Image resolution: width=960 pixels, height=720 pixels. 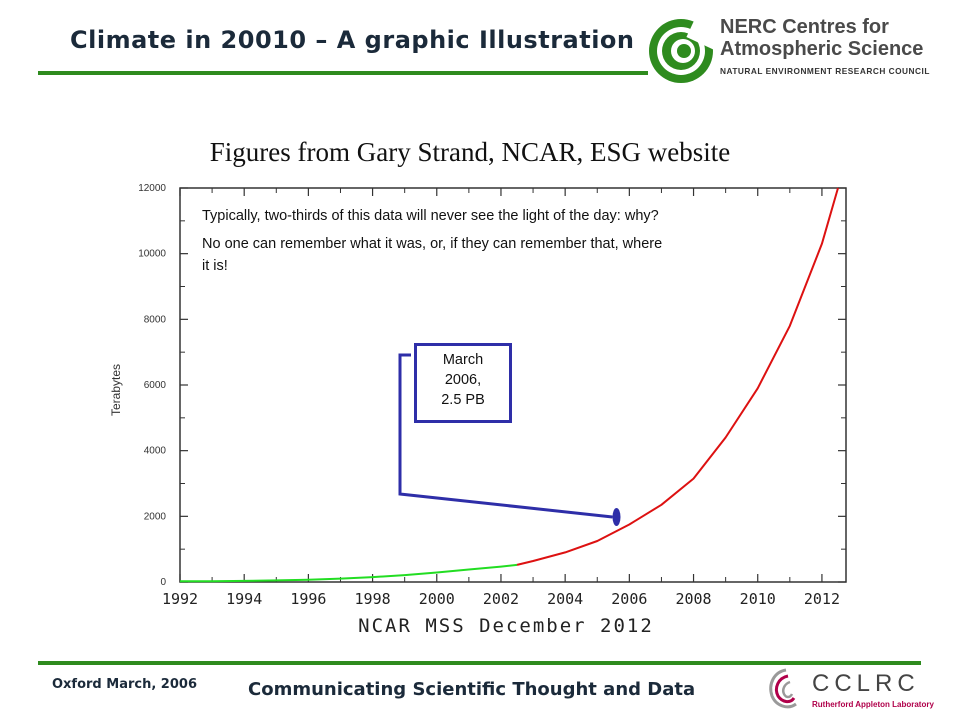 What do you see at coordinates (463, 360) in the screenshot?
I see `callout-line-1: March` at bounding box center [463, 360].